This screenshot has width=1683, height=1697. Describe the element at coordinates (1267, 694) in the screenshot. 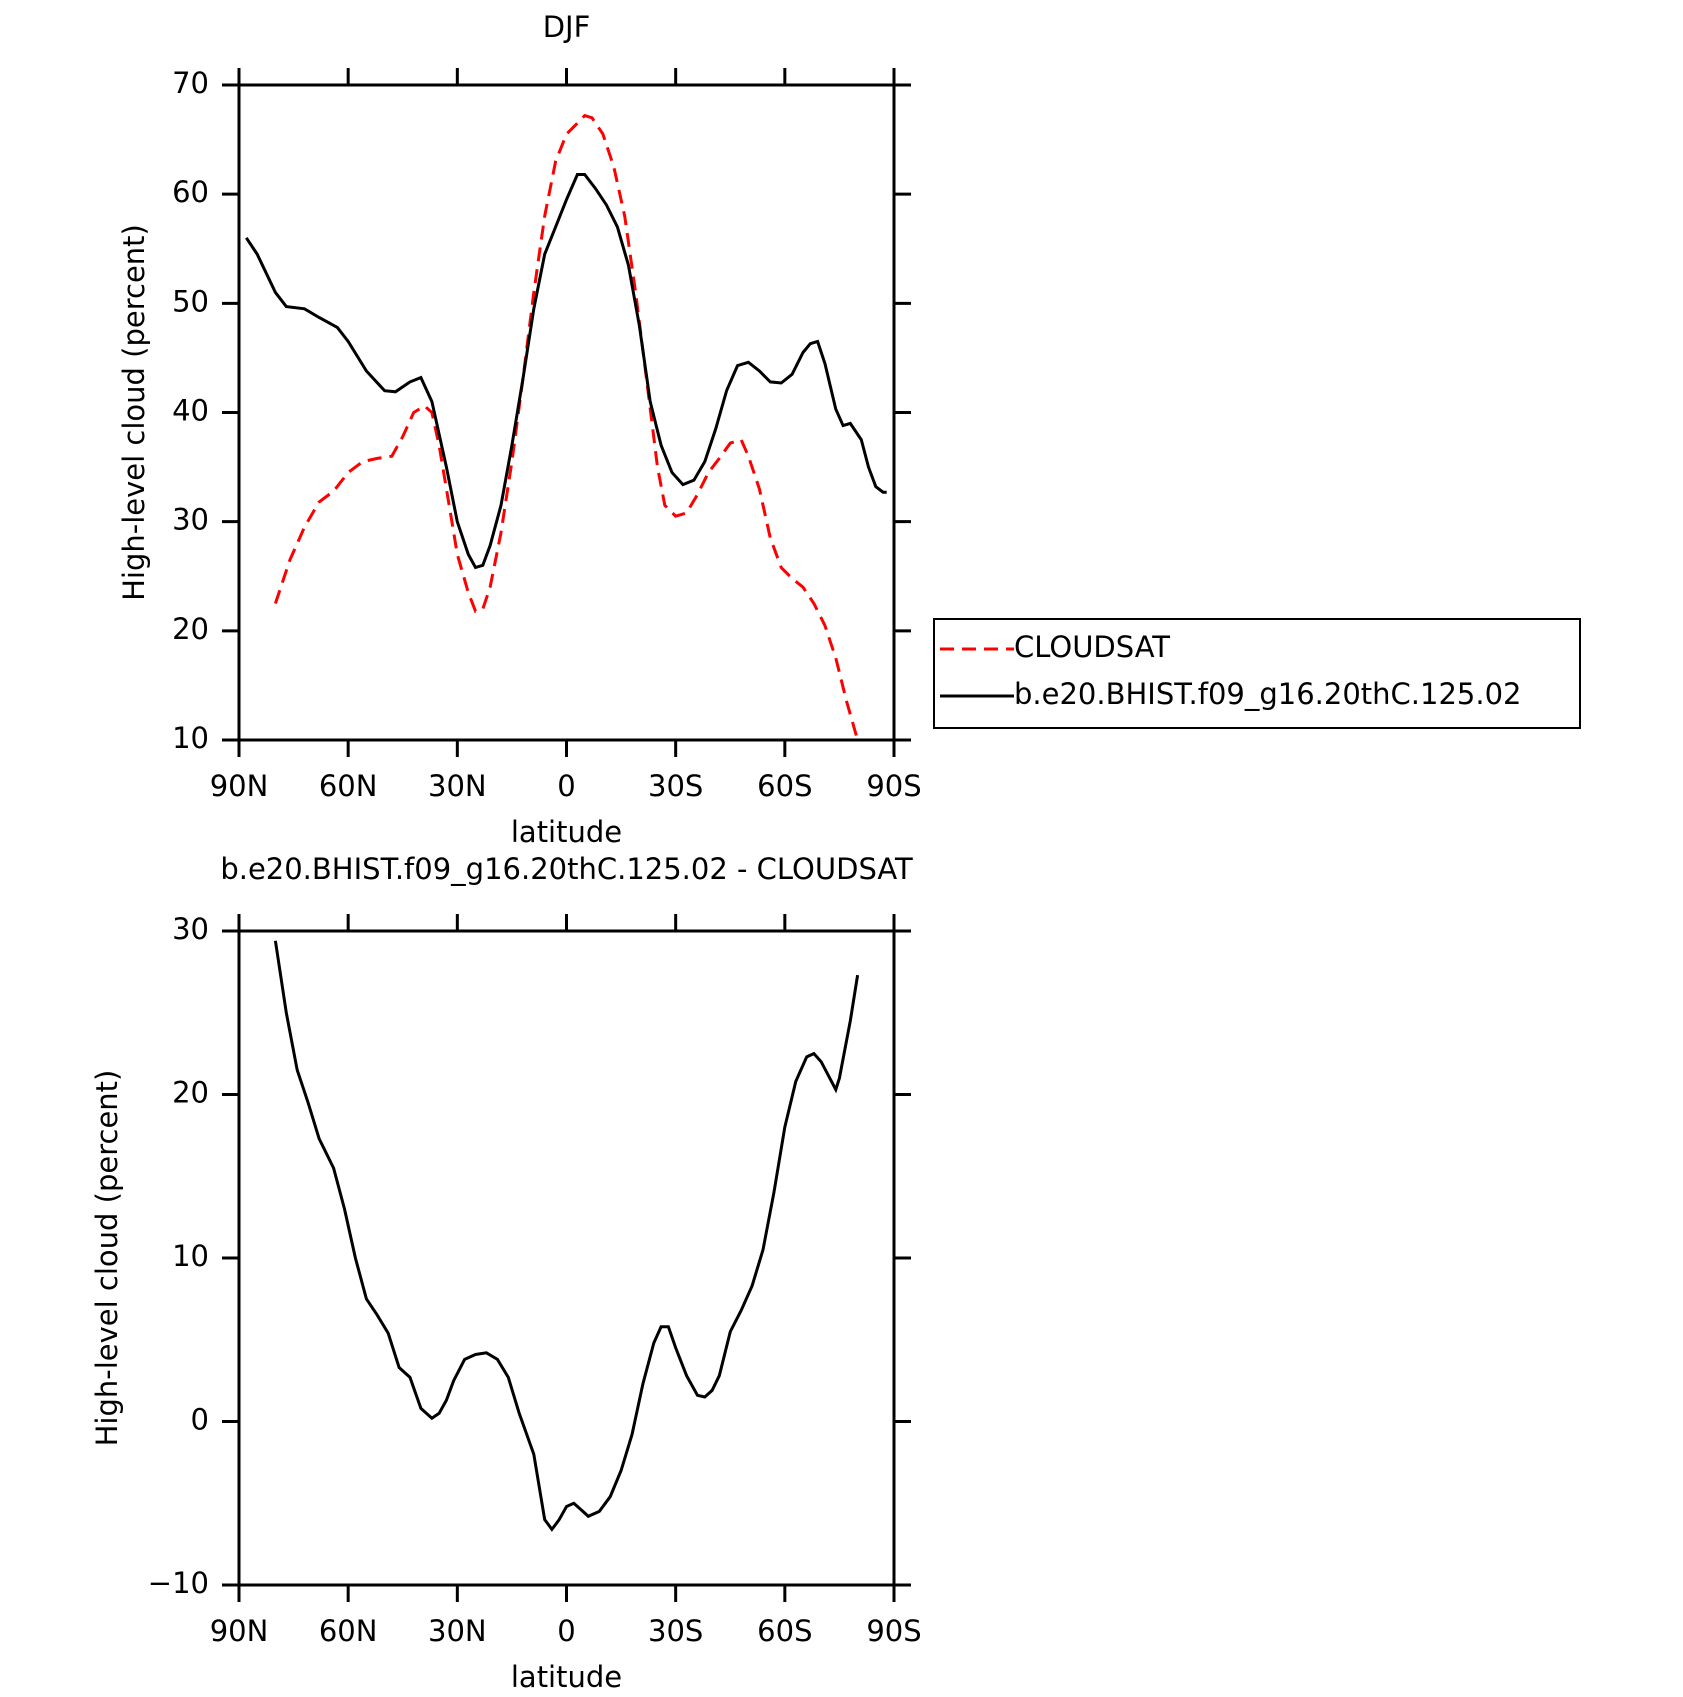

I see `legend-label: b.e20.BHIST.f09_g16.20thC.125.02` at that location.